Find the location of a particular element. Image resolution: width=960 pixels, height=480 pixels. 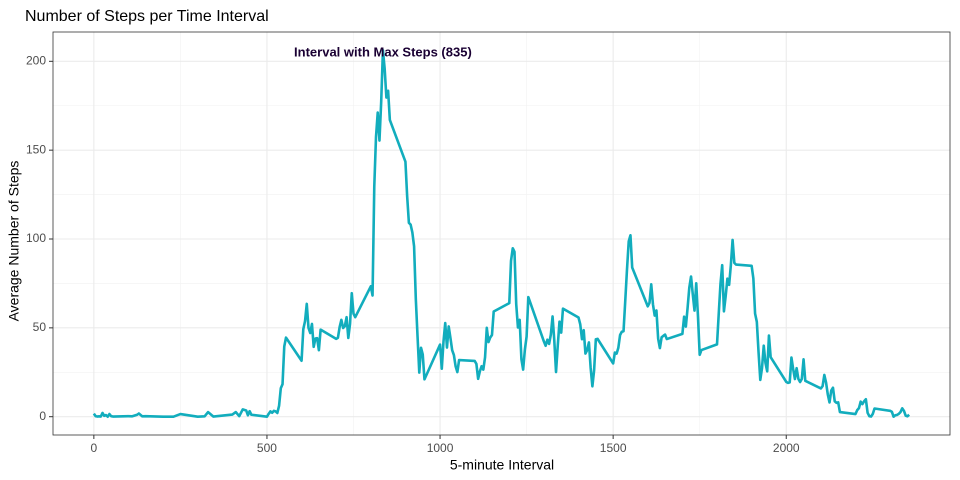

y-tick-label: 0 is located at coordinates (42, 416).